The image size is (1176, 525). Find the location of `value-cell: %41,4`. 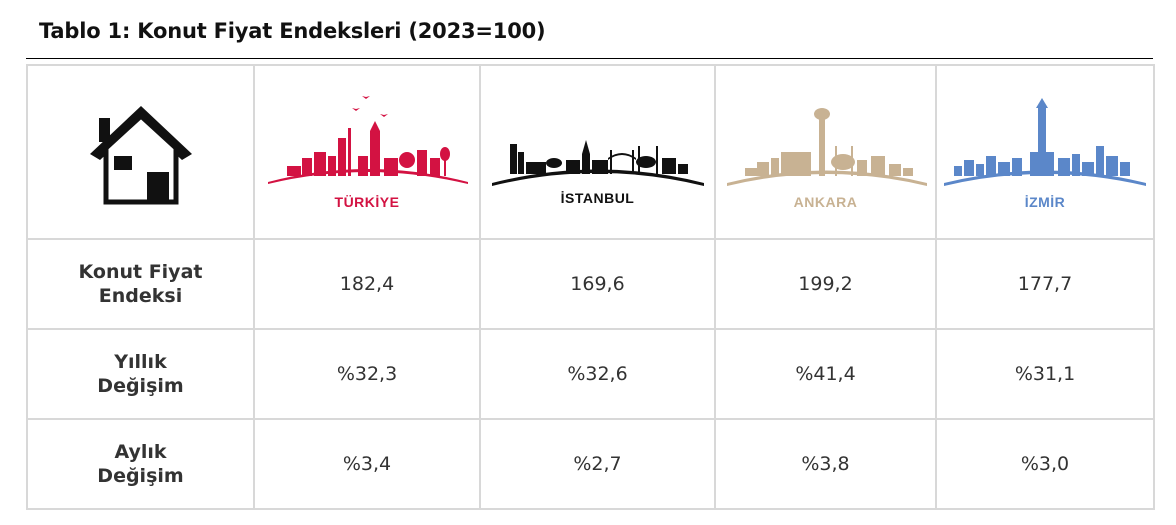

value-cell: %41,4 is located at coordinates (825, 374).